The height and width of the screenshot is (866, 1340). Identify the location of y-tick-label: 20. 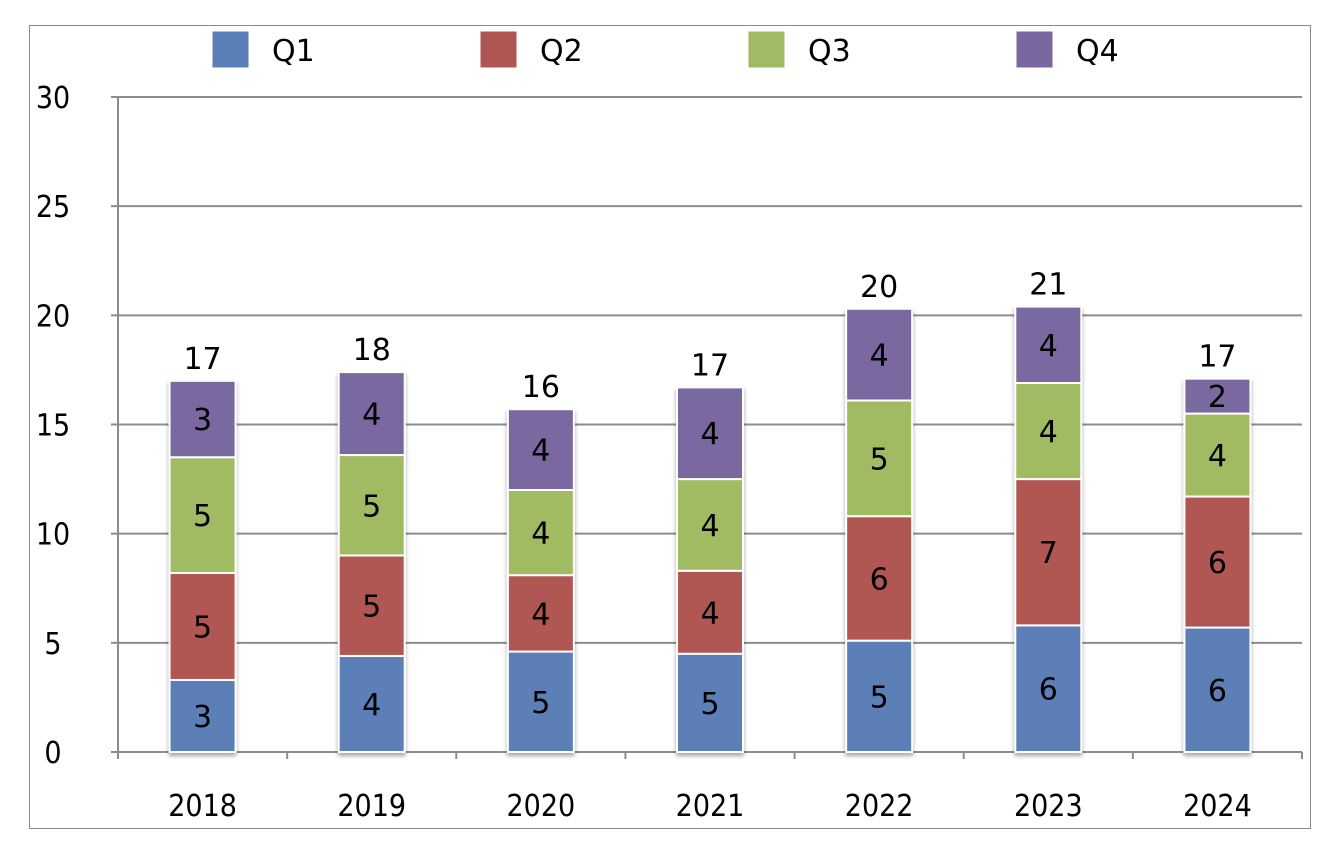
(53, 316).